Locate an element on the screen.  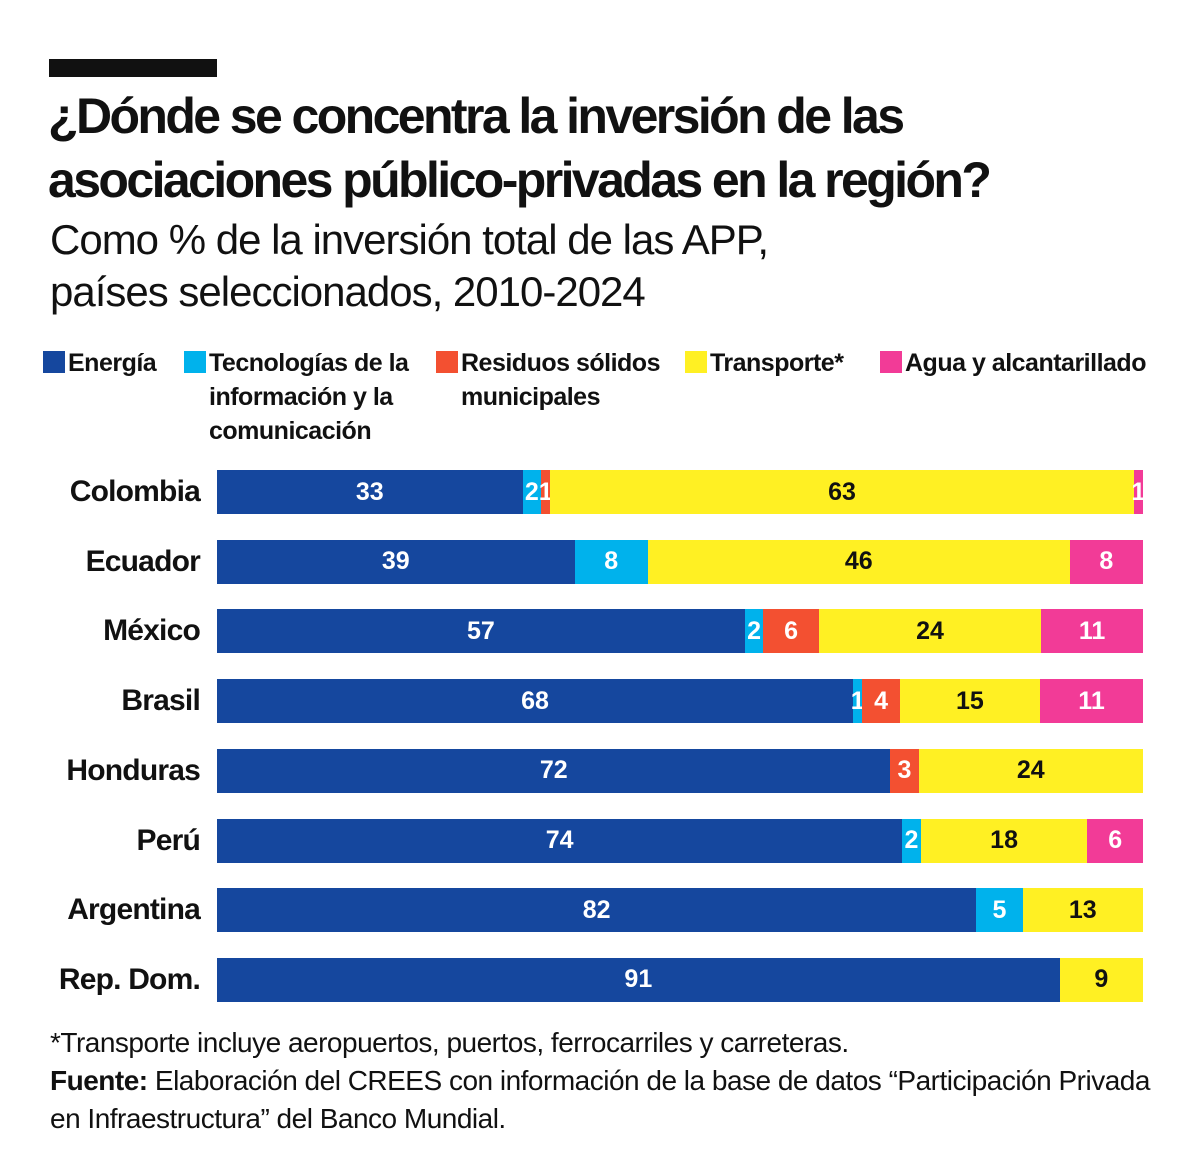
category-label: Brasil is located at coordinates (160, 701).